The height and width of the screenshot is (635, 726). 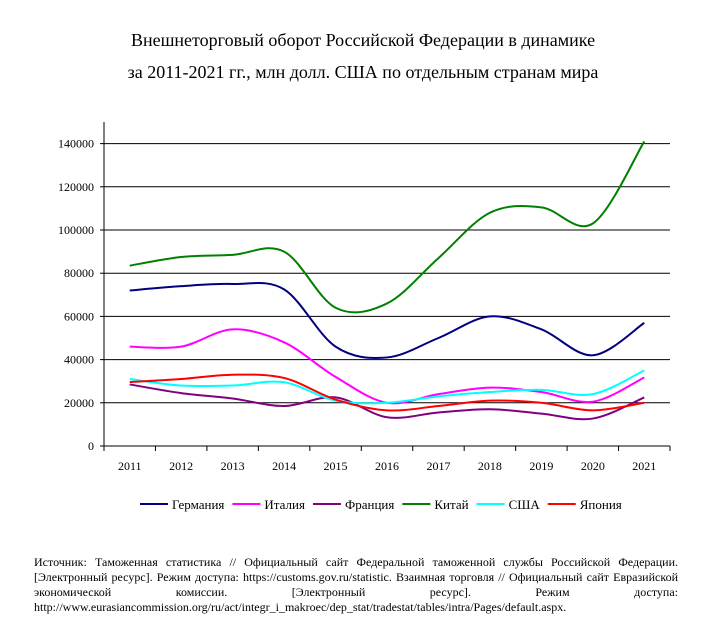 What do you see at coordinates (76, 230) in the screenshot?
I see `y-tick-label: 100000` at bounding box center [76, 230].